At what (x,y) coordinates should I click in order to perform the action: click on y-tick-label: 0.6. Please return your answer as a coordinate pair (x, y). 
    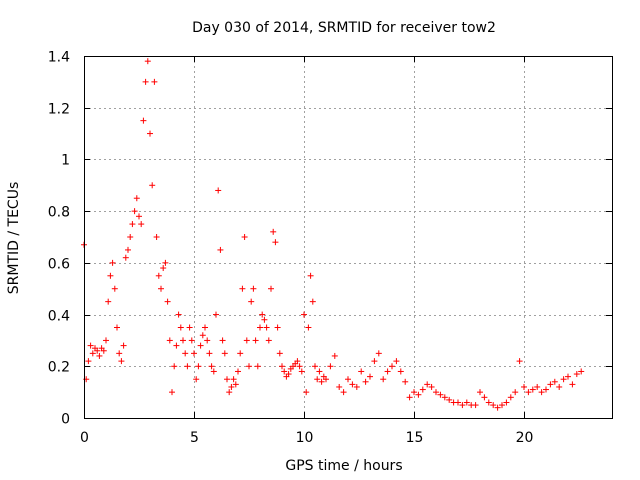
    Looking at the image, I should click on (59, 265).